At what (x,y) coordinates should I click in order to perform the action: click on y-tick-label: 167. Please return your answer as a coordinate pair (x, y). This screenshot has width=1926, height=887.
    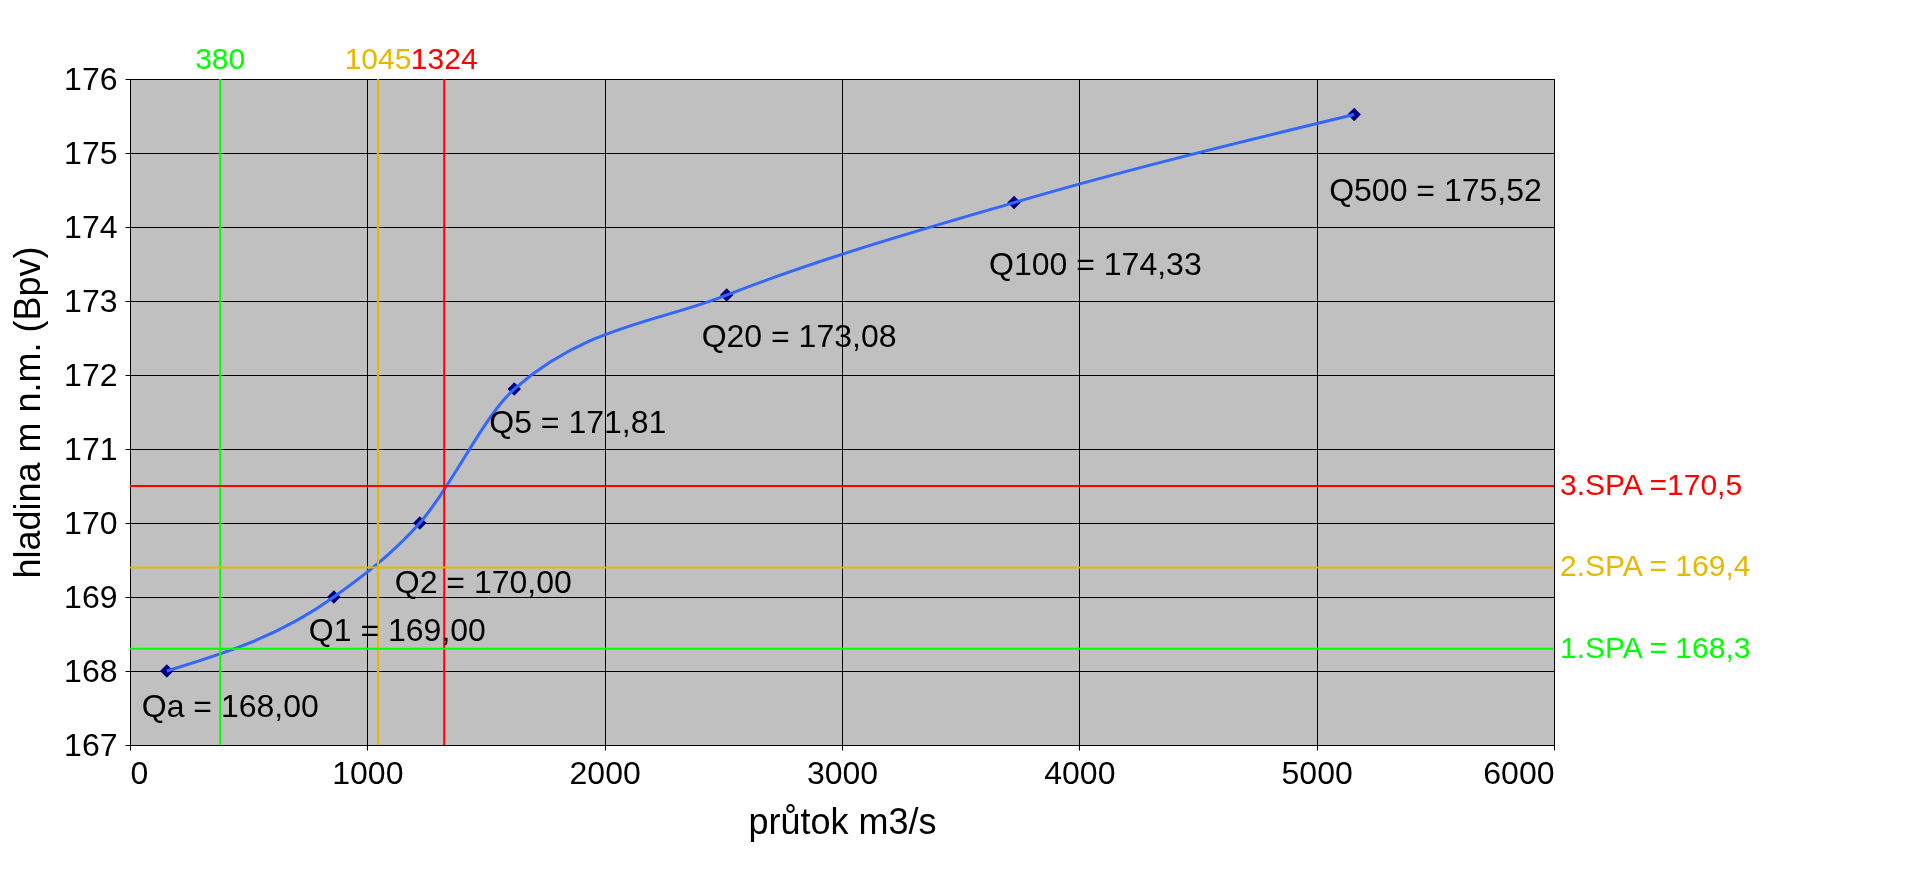
    Looking at the image, I should click on (91, 744).